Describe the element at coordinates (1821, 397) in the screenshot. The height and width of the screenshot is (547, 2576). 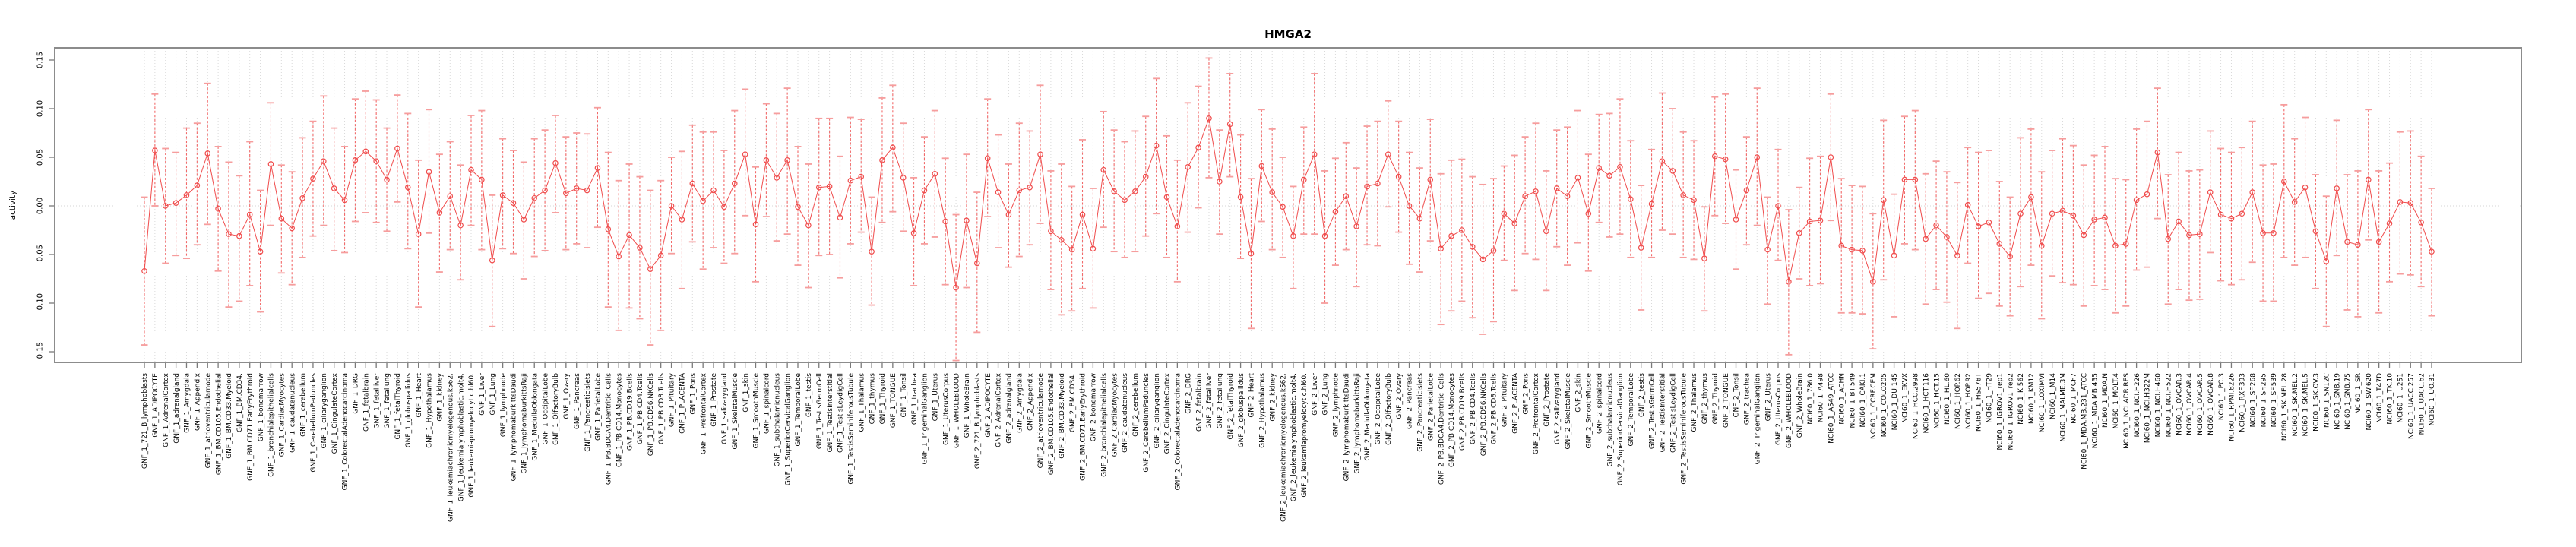
I see `x-tick-label: NCI60_1_A498` at that location.